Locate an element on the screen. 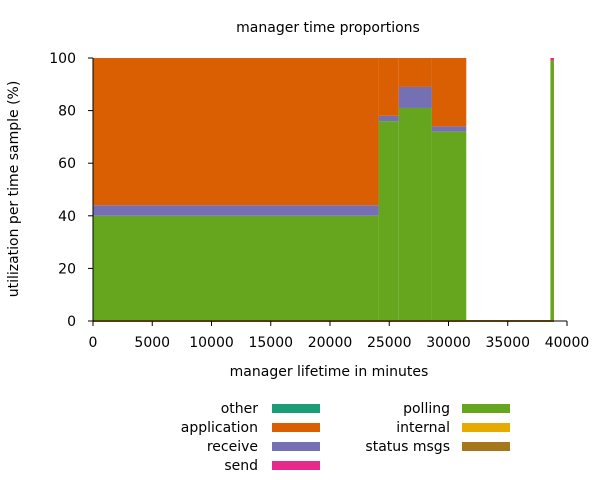 Image resolution: width=600 pixels, height=480 pixels. legend-label-send: send is located at coordinates (241, 466).